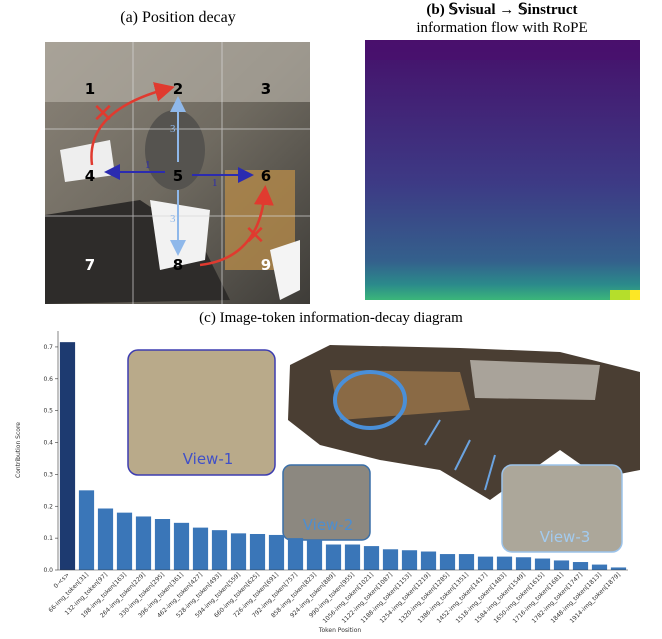 The image size is (662, 639). Describe the element at coordinates (48, 538) in the screenshot. I see `y-tick-label: 0.1` at that location.